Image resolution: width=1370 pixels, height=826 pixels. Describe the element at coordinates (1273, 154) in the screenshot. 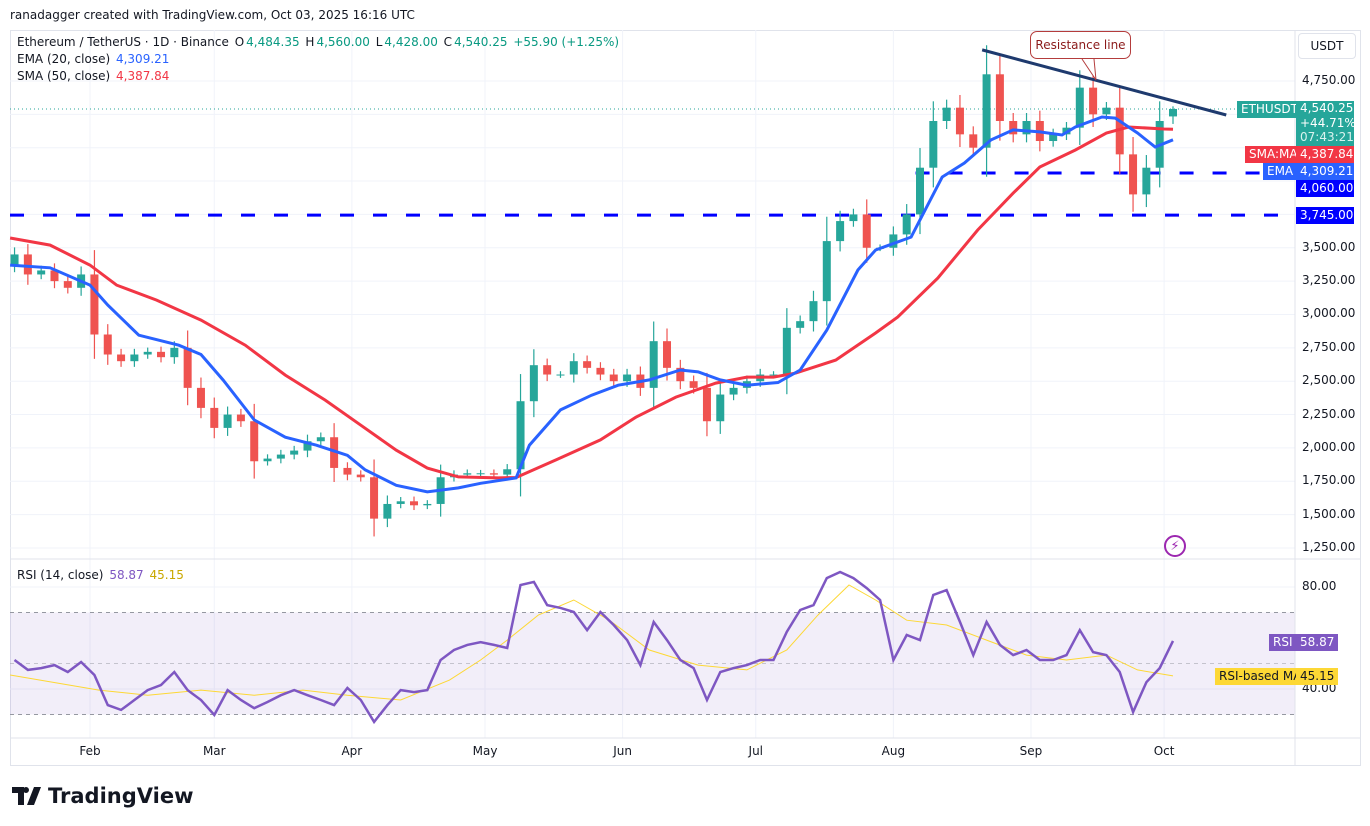

I see `sma-tag: SMA:MA` at that location.